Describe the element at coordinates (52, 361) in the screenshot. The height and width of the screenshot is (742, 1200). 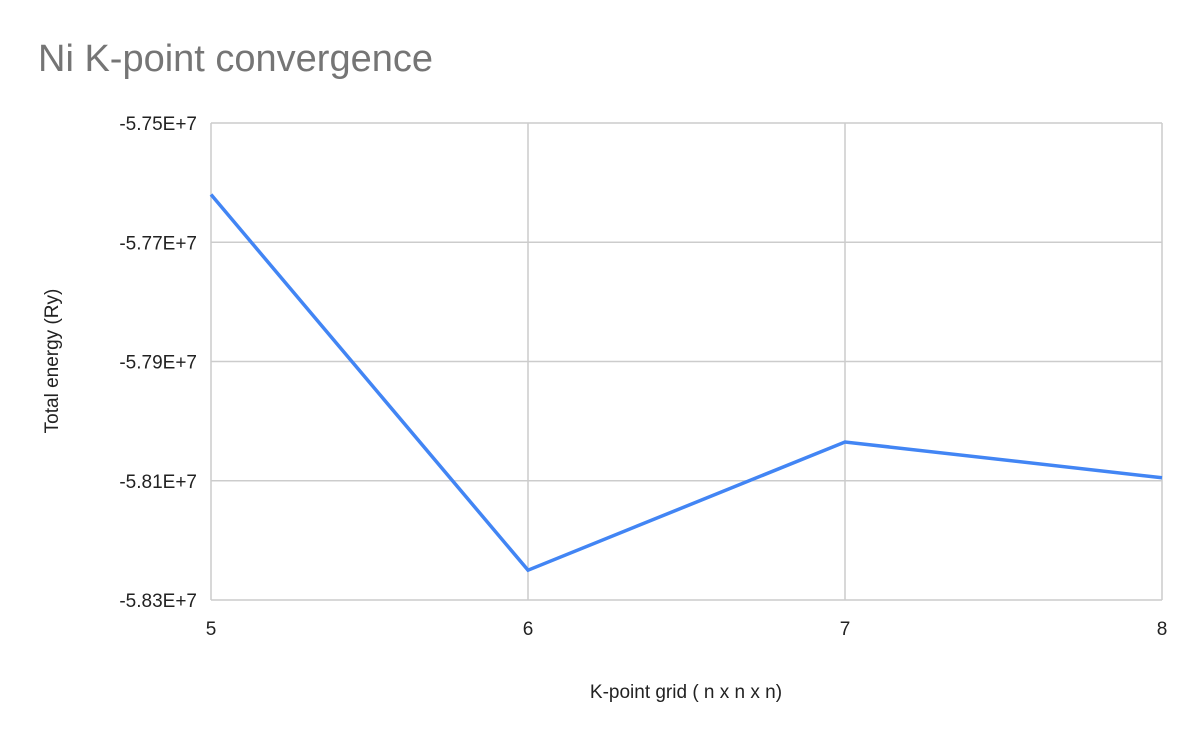
I see `y-axis-title: Total energy (Ry)` at that location.